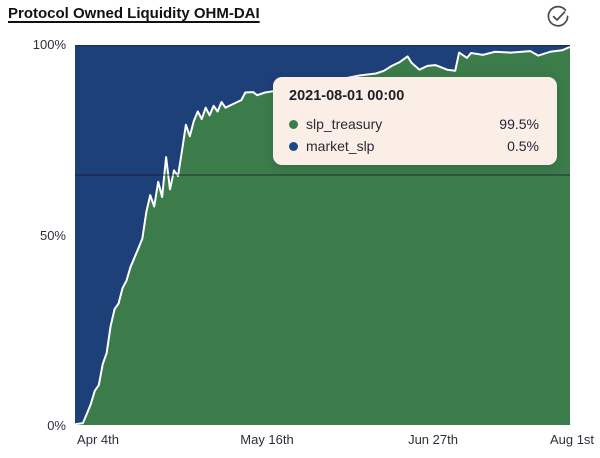  I want to click on x-tick-aug1: Aug 1st, so click(572, 439).